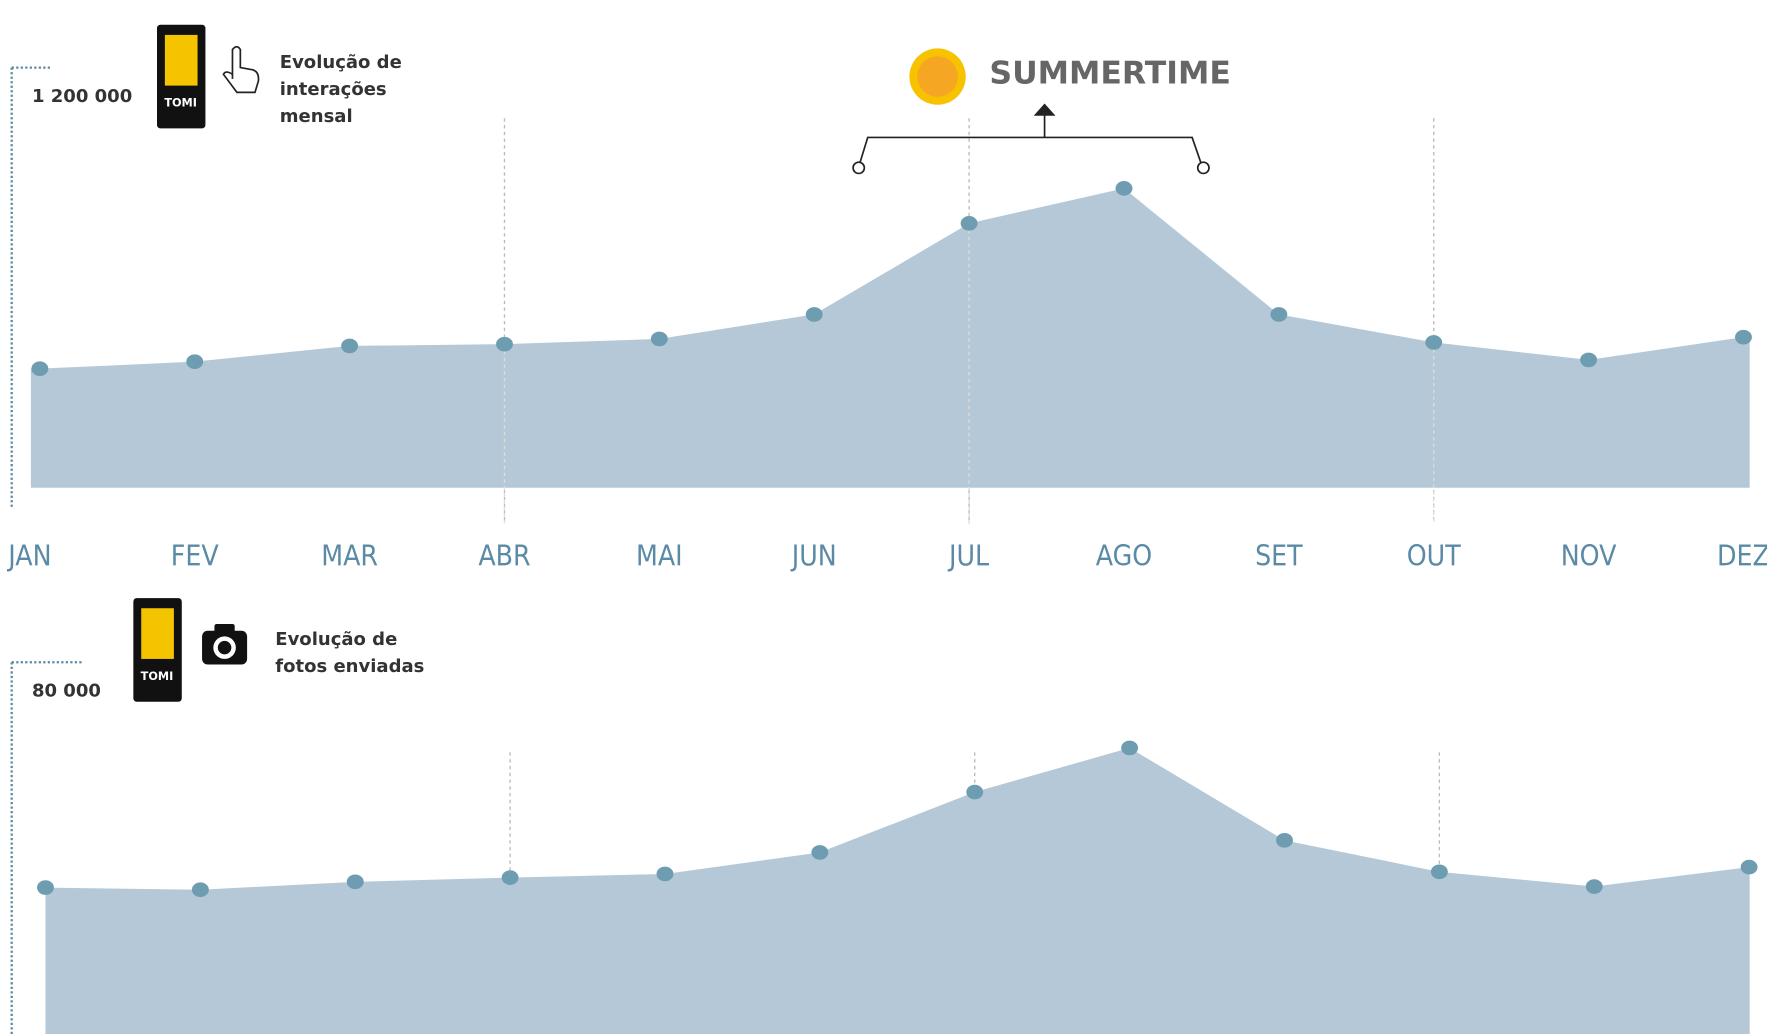 This screenshot has height=1034, width=1767. I want to click on x-tick-label: JUL, so click(968, 556).